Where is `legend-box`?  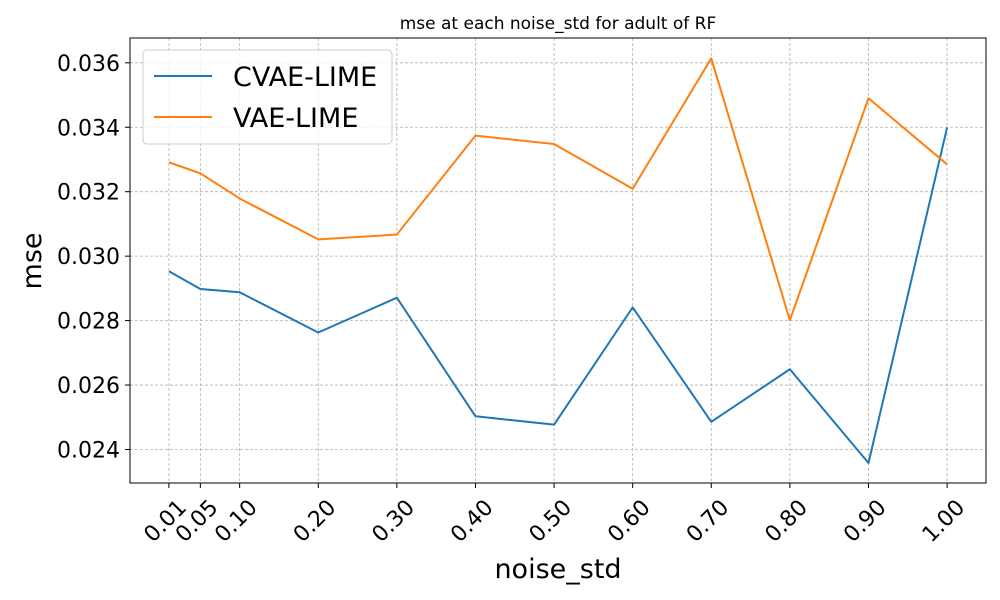
legend-box is located at coordinates (267, 97).